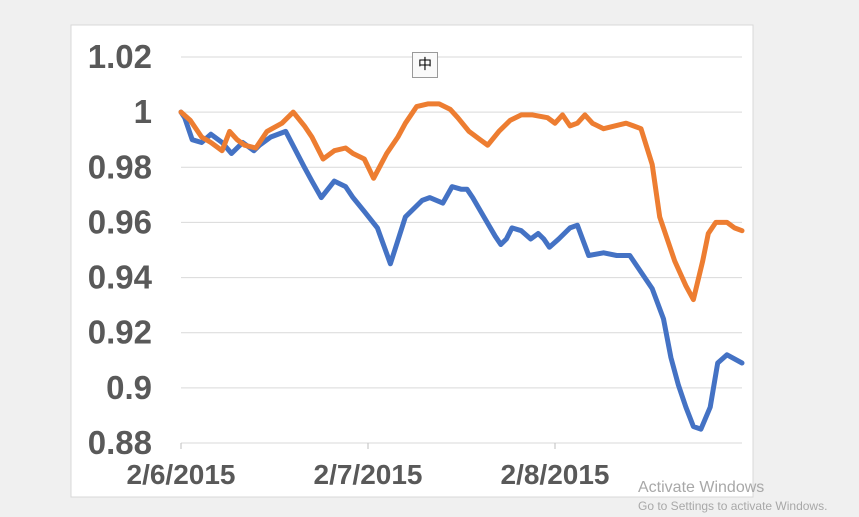 The height and width of the screenshot is (517, 859). Describe the element at coordinates (181, 474) in the screenshot. I see `x-tick-label: 2/6/2015` at that location.